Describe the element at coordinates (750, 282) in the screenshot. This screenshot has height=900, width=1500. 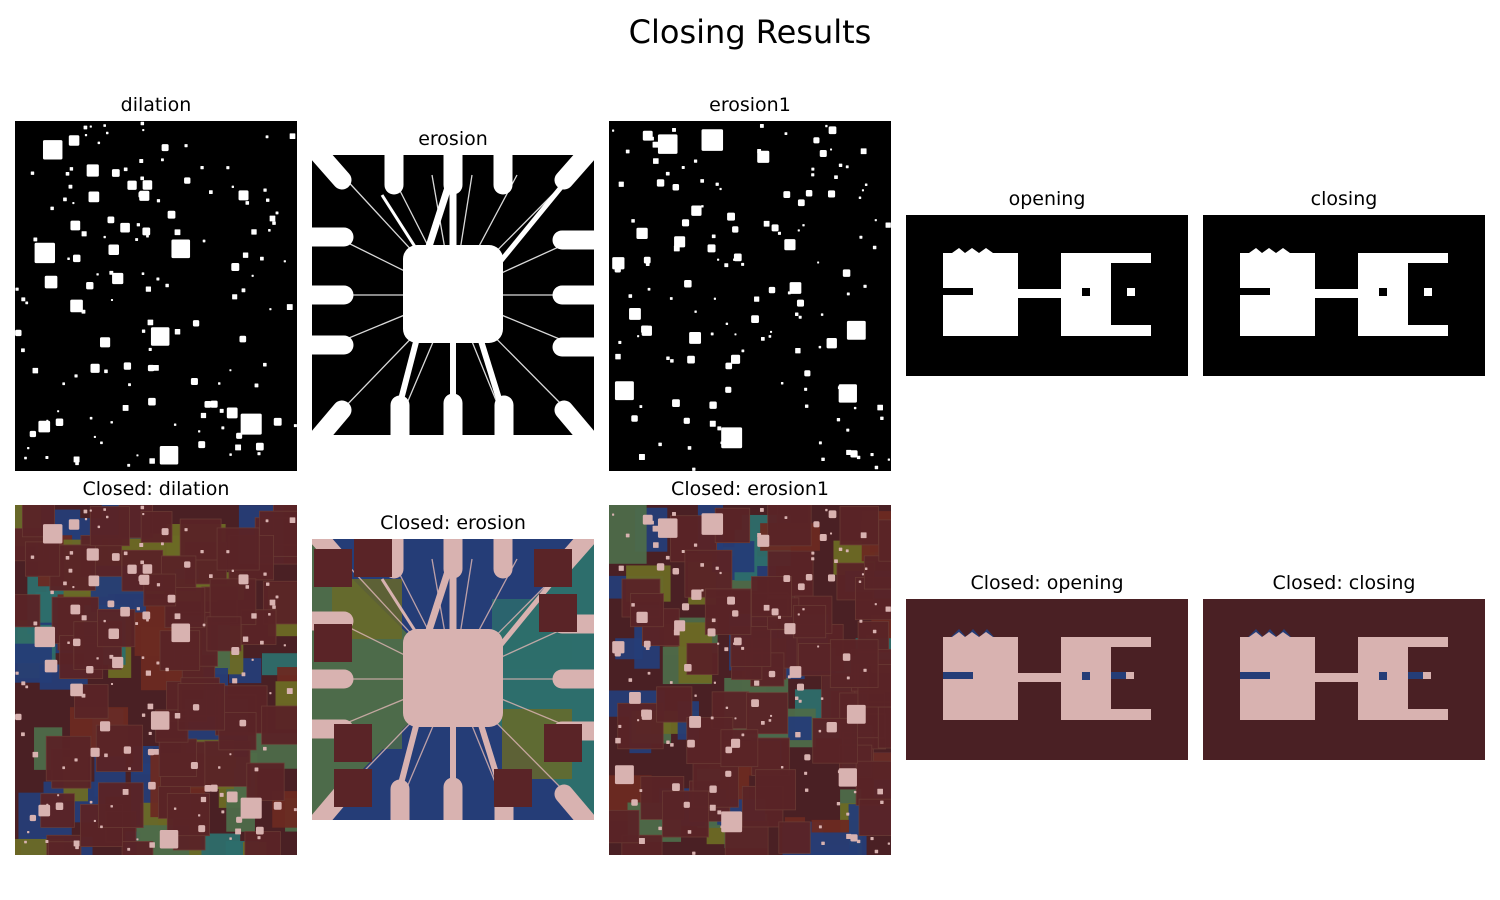
I see `panel-erosion1: erosion1` at that location.